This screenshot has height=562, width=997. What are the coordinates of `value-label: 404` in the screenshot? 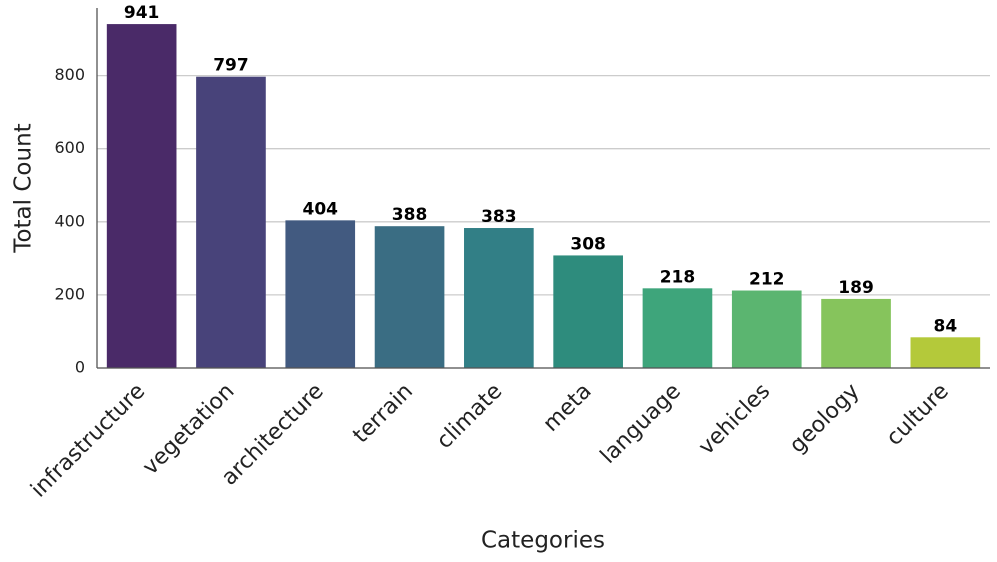 It's located at (321, 209).